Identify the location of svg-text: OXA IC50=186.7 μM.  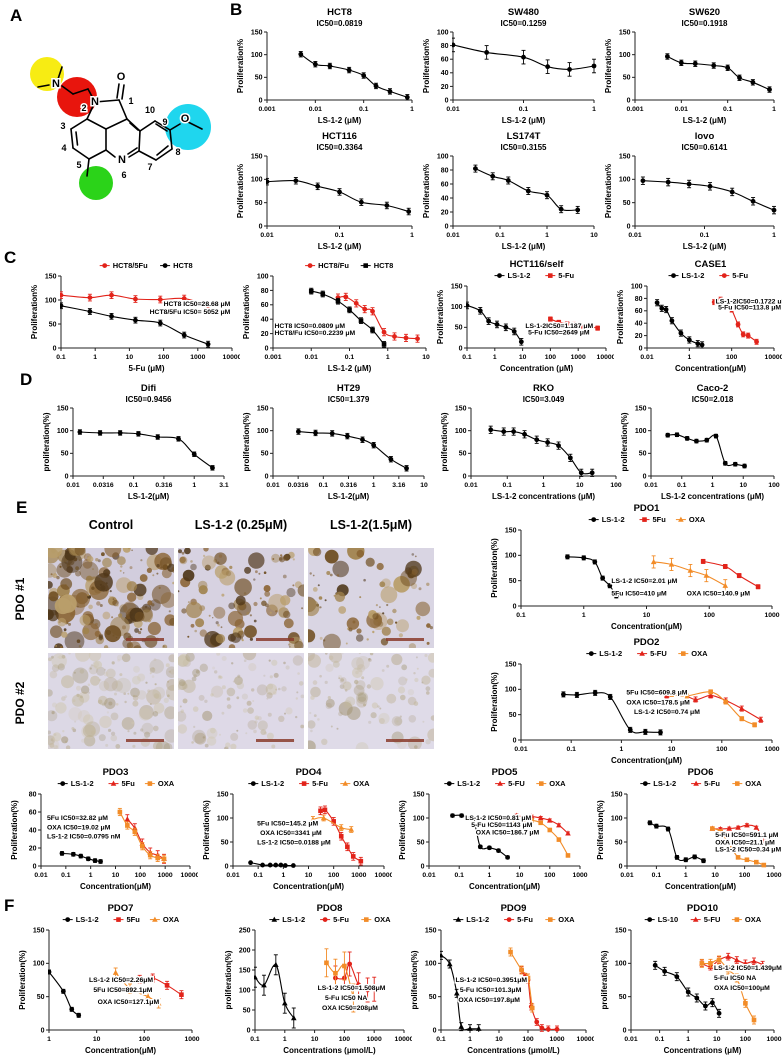
(508, 832).